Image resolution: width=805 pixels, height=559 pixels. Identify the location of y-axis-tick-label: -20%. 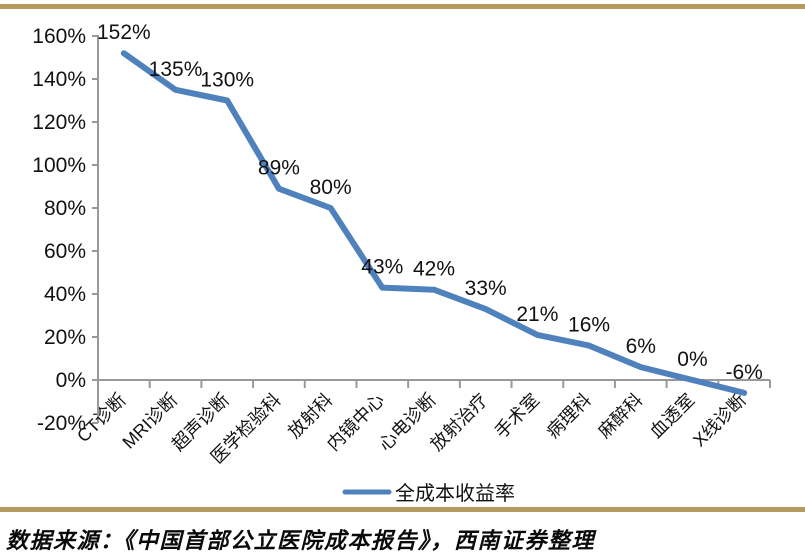
(61, 423).